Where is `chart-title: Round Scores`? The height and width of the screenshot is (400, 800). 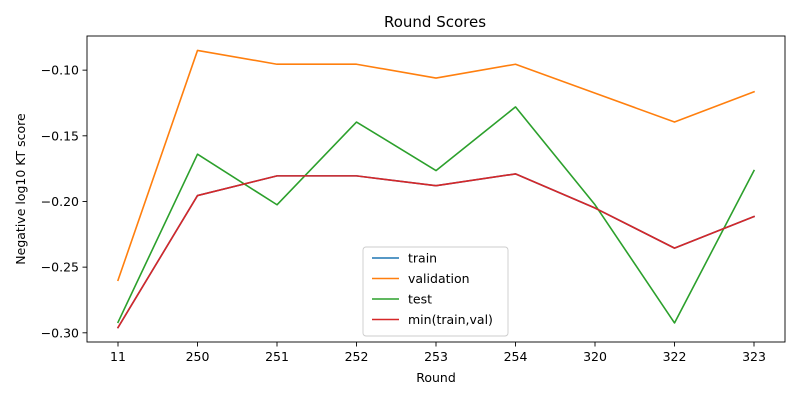
chart-title: Round Scores is located at coordinates (435, 22).